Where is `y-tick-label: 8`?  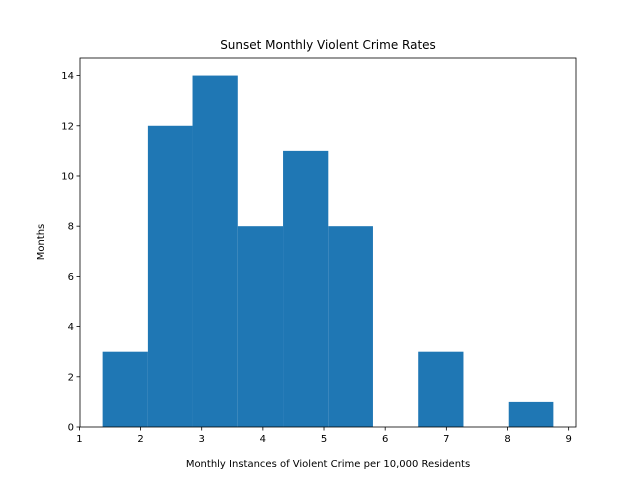 y-tick-label: 8 is located at coordinates (71, 227).